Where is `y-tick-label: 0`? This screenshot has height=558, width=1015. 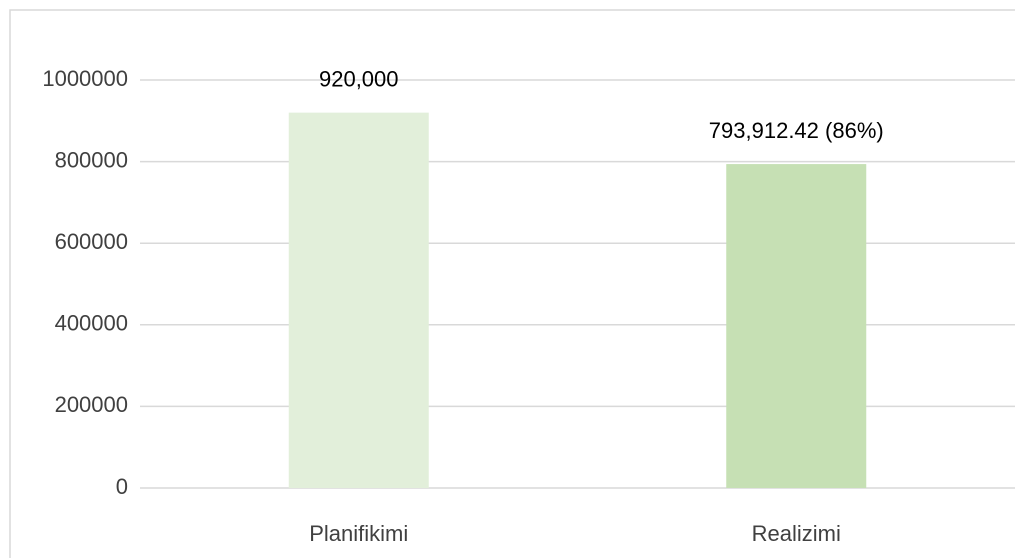 y-tick-label: 0 is located at coordinates (122, 486).